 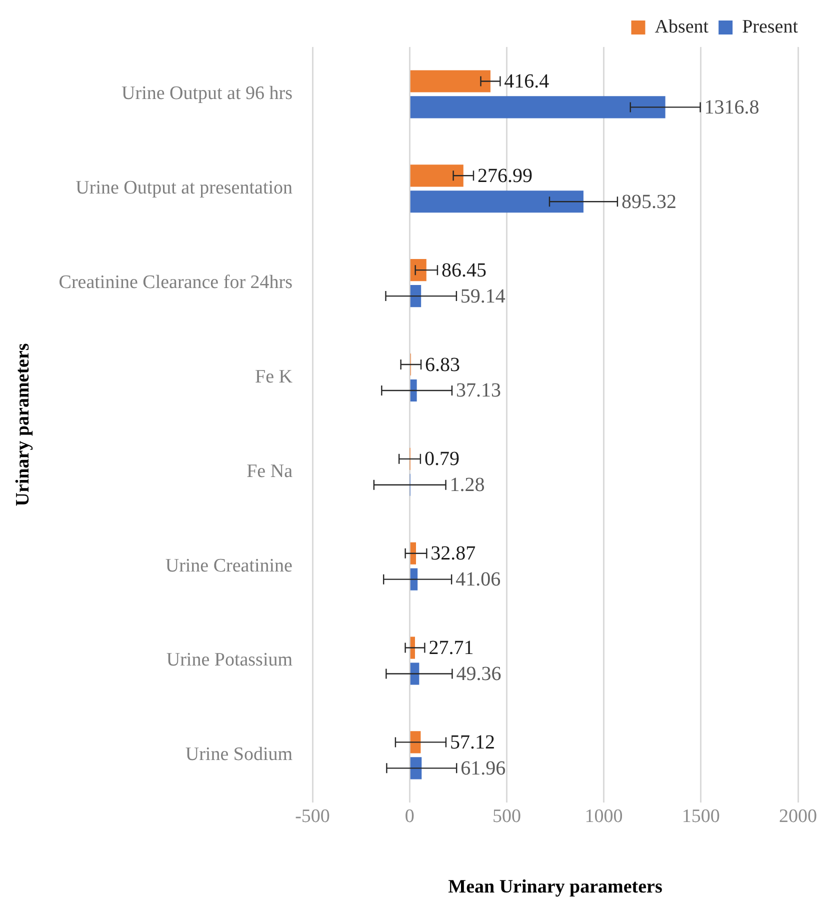 What do you see at coordinates (453, 553) in the screenshot?
I see `data-label: 32.87` at bounding box center [453, 553].